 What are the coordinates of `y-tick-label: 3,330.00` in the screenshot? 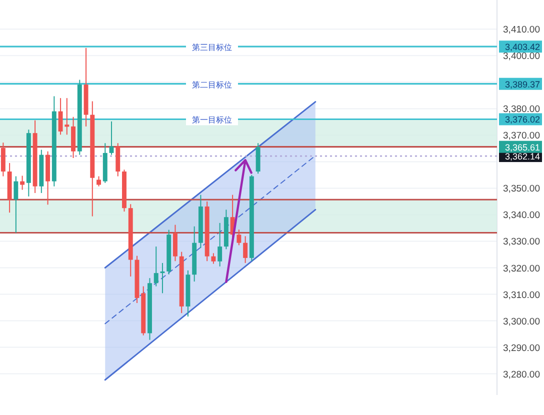 It's located at (521, 242).